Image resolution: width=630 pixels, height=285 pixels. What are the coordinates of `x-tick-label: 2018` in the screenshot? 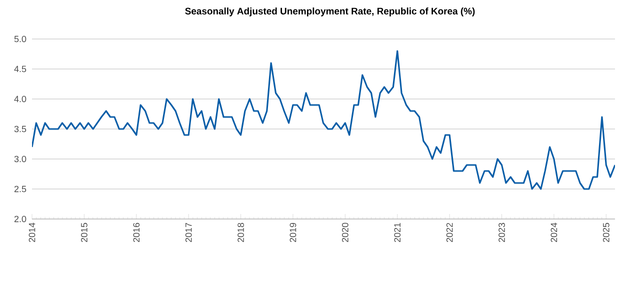 It's located at (241, 232).